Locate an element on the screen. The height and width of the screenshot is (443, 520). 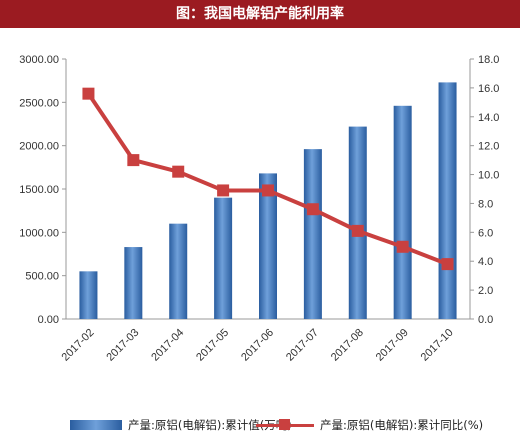
x-tick-label: 2017-07 is located at coordinates (302, 345).